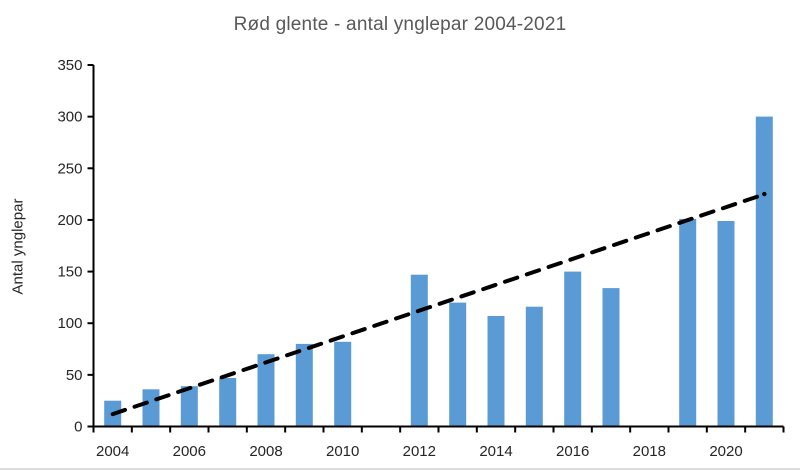 The width and height of the screenshot is (800, 473). What do you see at coordinates (189, 451) in the screenshot?
I see `x-tick-label-2006: 2006` at bounding box center [189, 451].